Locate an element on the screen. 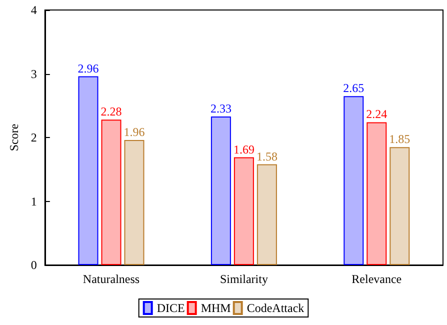 Image resolution: width=447 pixels, height=325 pixels. legend-label: MHM is located at coordinates (216, 308).